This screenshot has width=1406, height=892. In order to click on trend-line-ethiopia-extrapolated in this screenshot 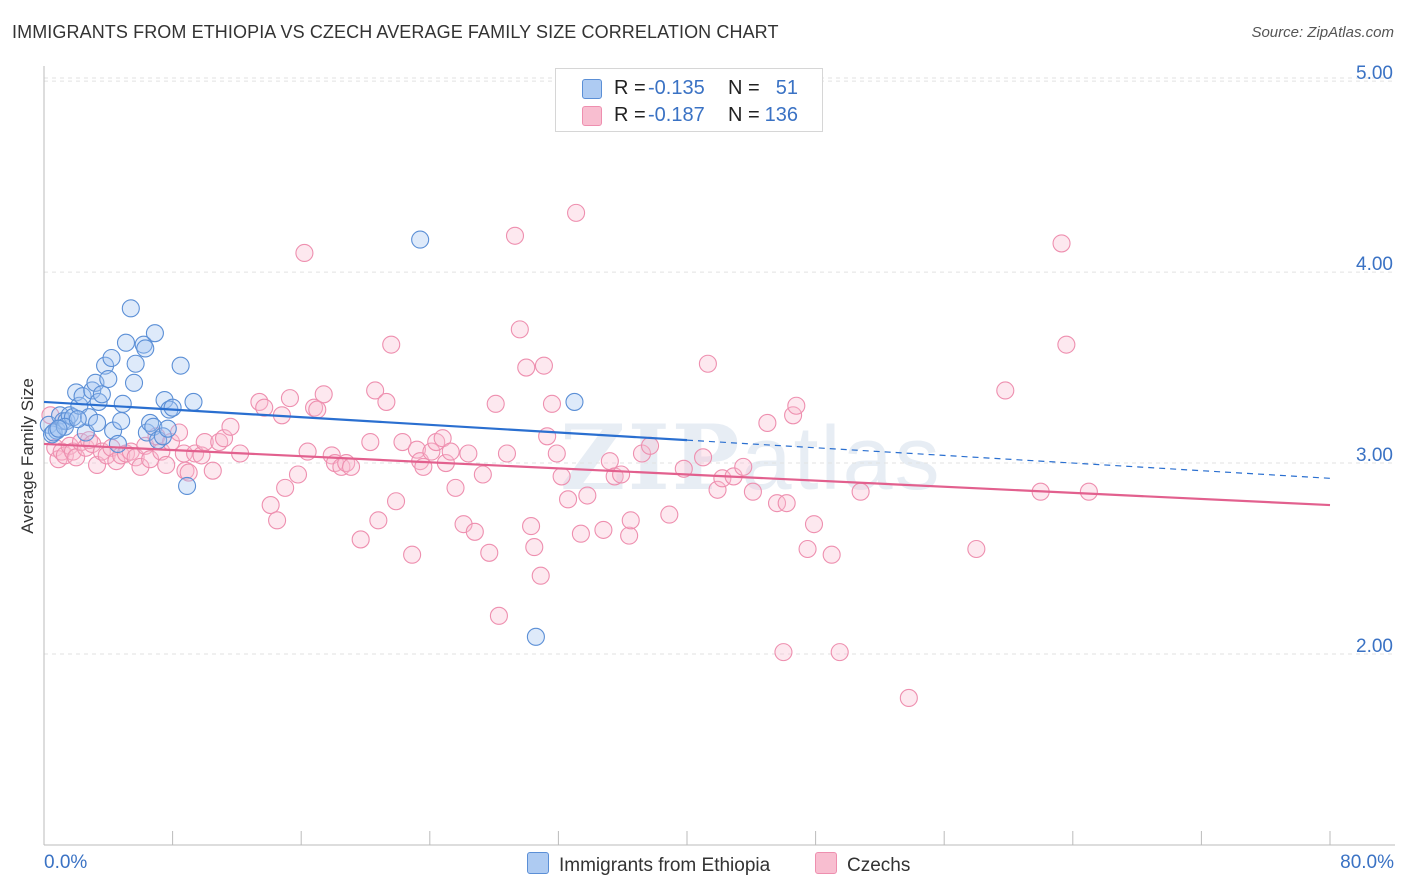, I will do `click(1008, 459)`.